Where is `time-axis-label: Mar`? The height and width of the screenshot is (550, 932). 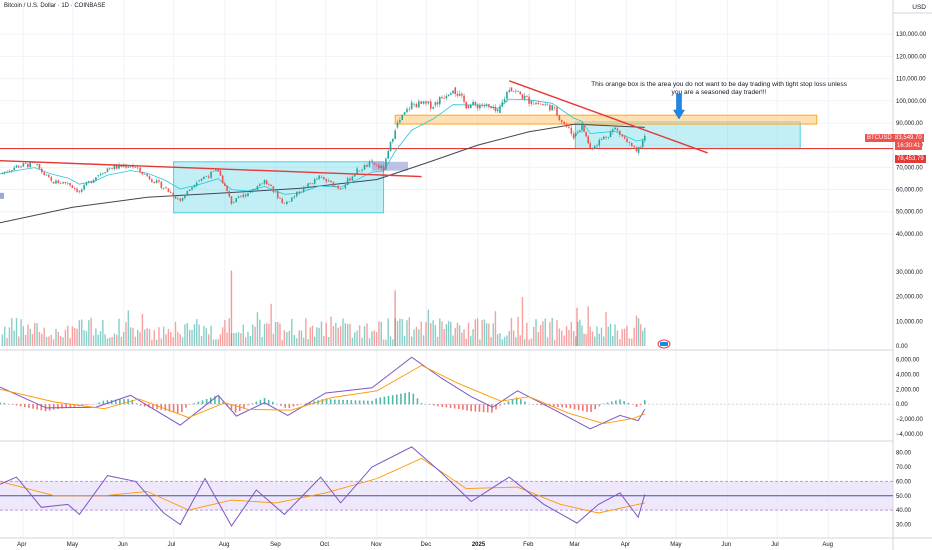 time-axis-label: Mar is located at coordinates (574, 545).